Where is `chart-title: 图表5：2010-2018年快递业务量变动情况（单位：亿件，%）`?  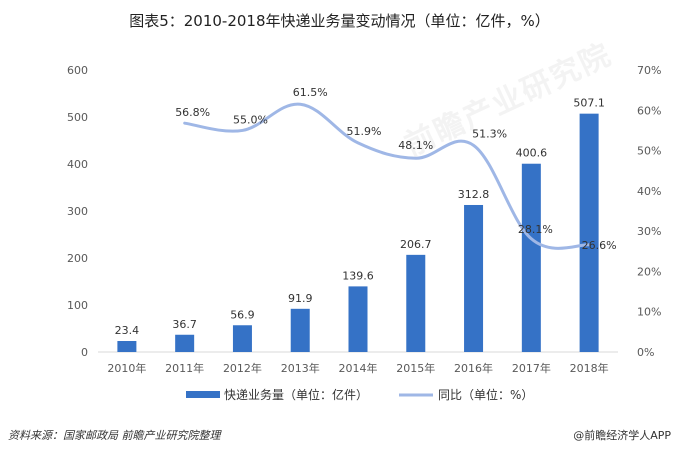 chart-title: 图表5：2010-2018年快递业务量变动情况（单位：亿件，%） is located at coordinates (339, 21).